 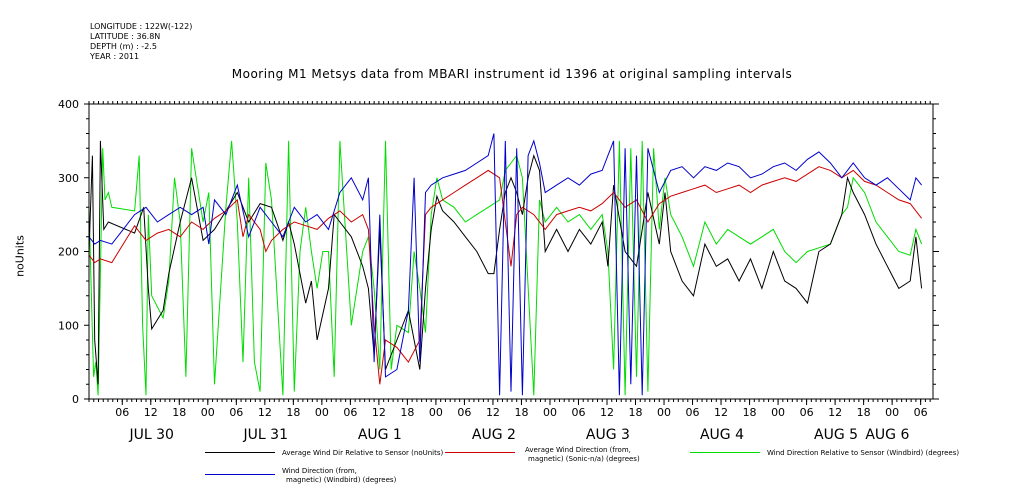 I want to click on y-tick-label: 200, so click(x=68, y=252).